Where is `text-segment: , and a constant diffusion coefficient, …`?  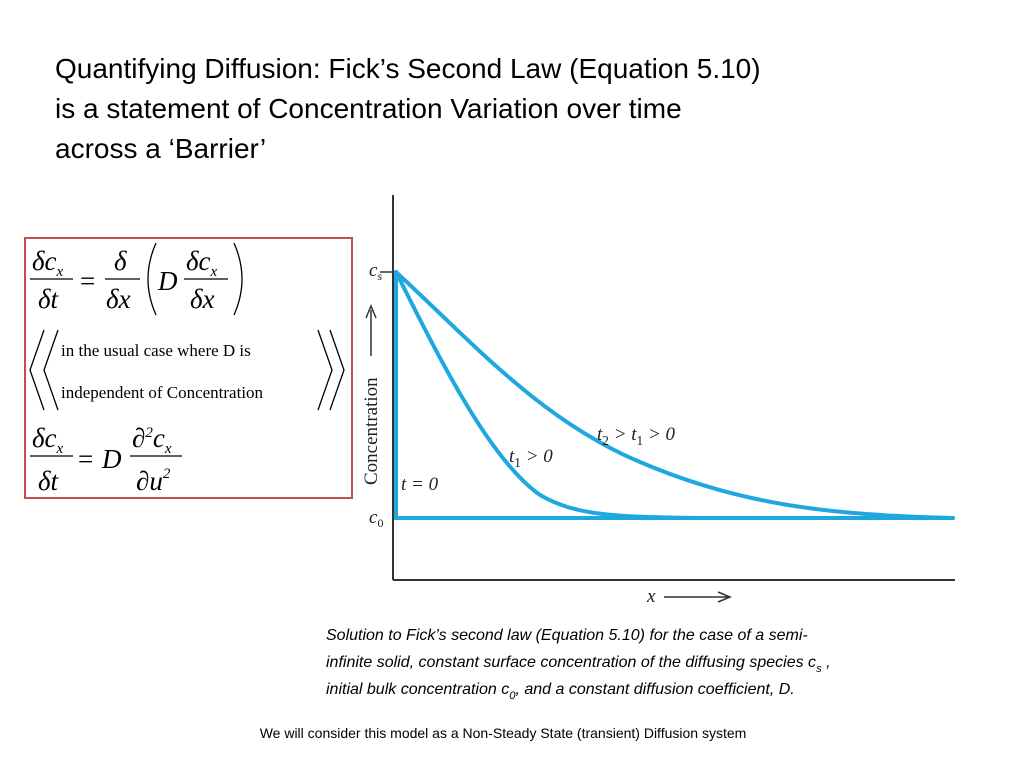 text-segment: , and a constant diffusion coefficient, … is located at coordinates (654, 689).